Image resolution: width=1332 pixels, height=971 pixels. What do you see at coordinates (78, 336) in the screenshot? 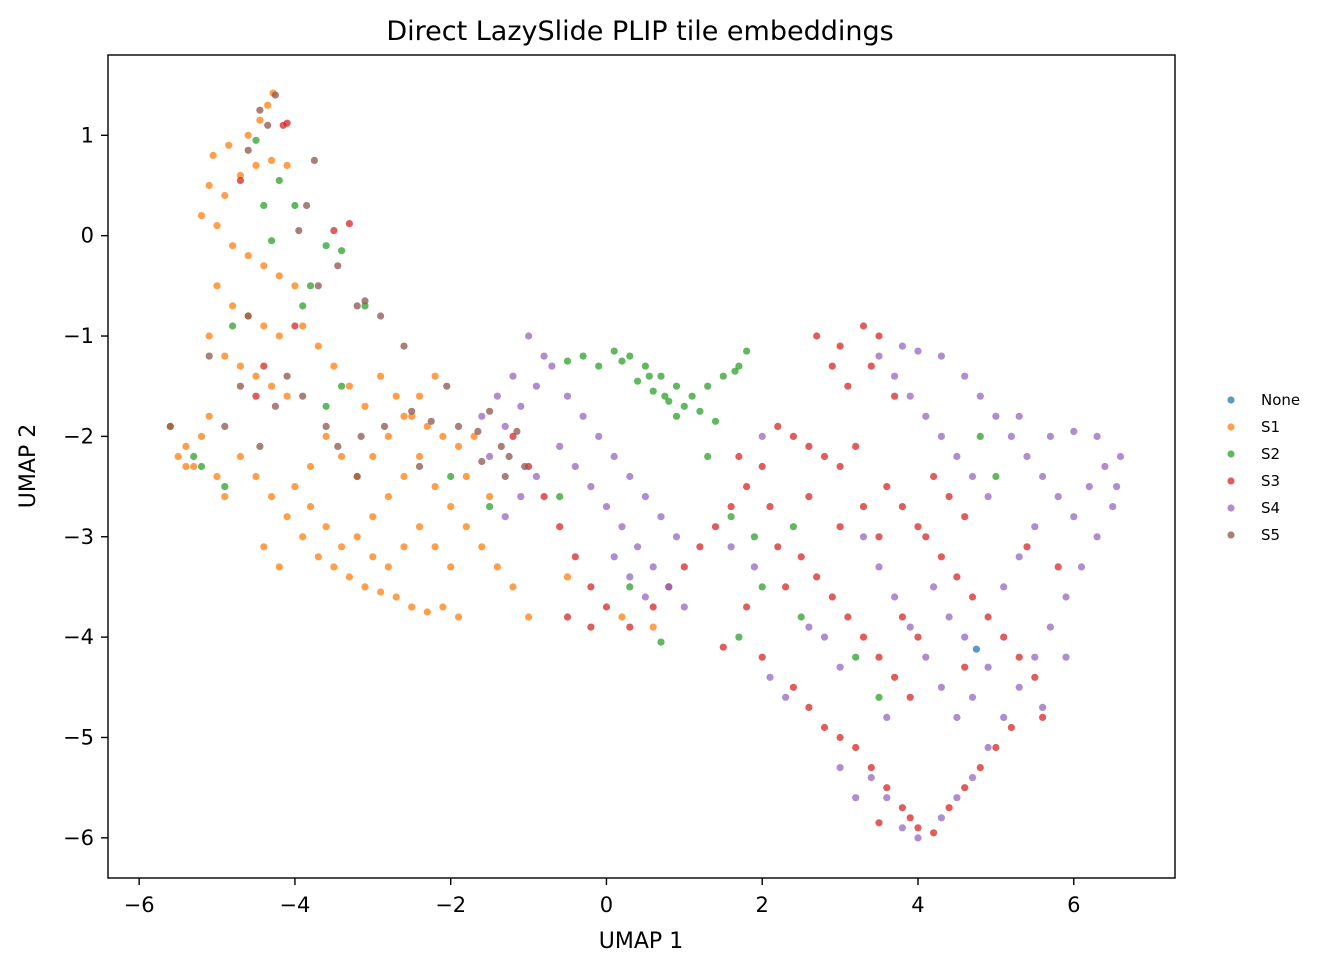
I see `y-tick-label-2: −1` at bounding box center [78, 336].